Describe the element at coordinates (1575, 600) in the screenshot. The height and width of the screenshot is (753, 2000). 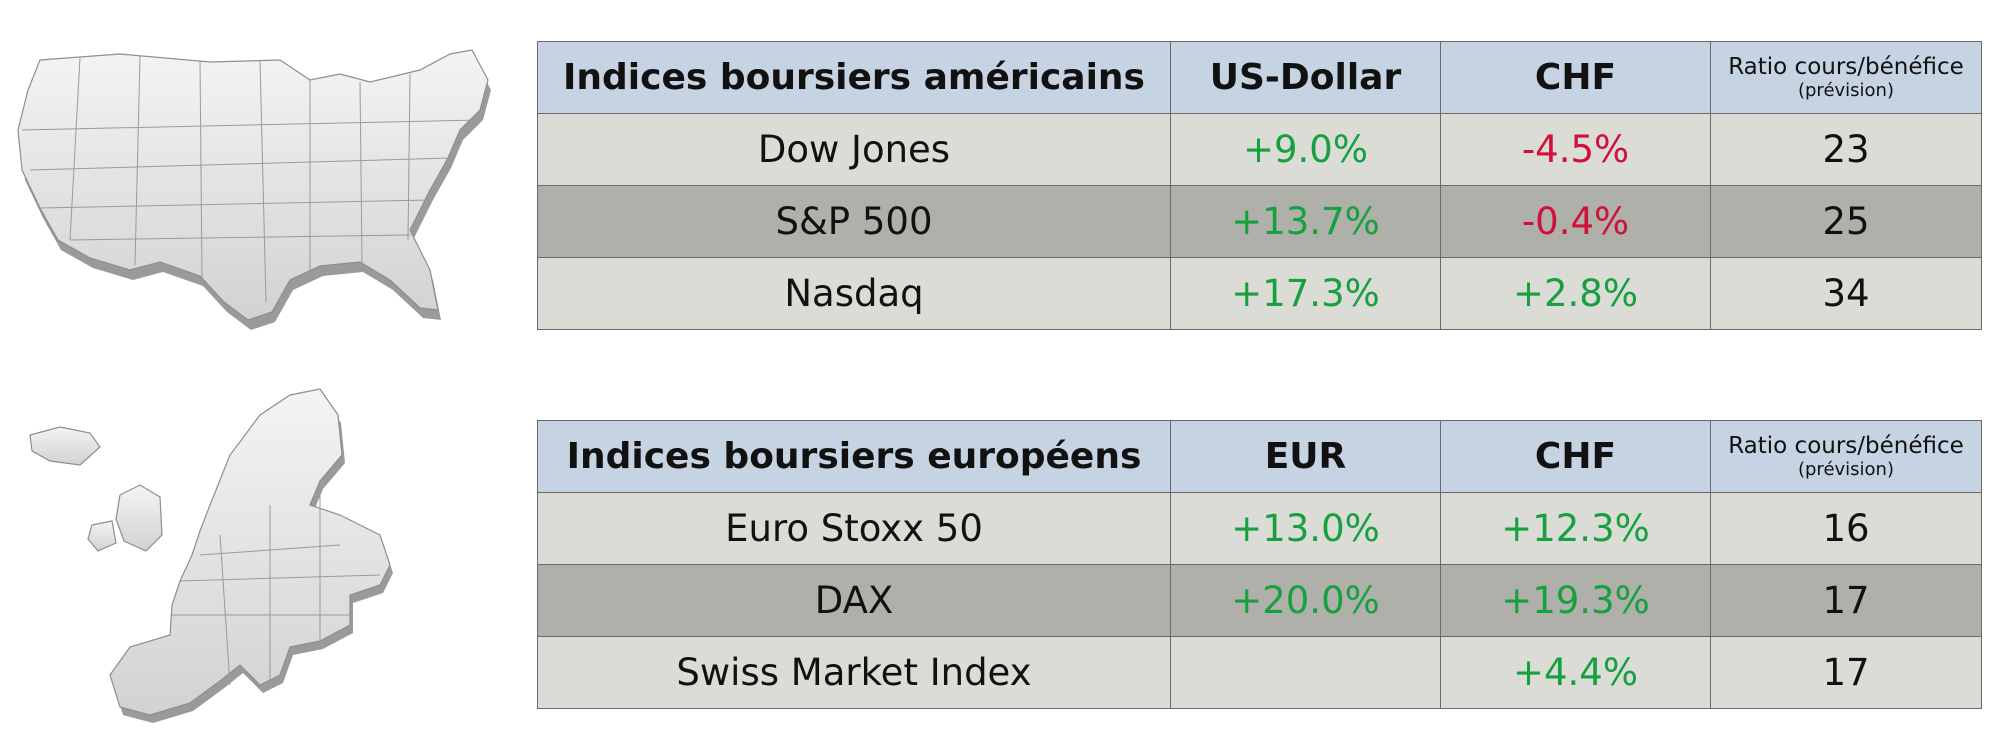
I see `chf-return: +19.3%` at that location.